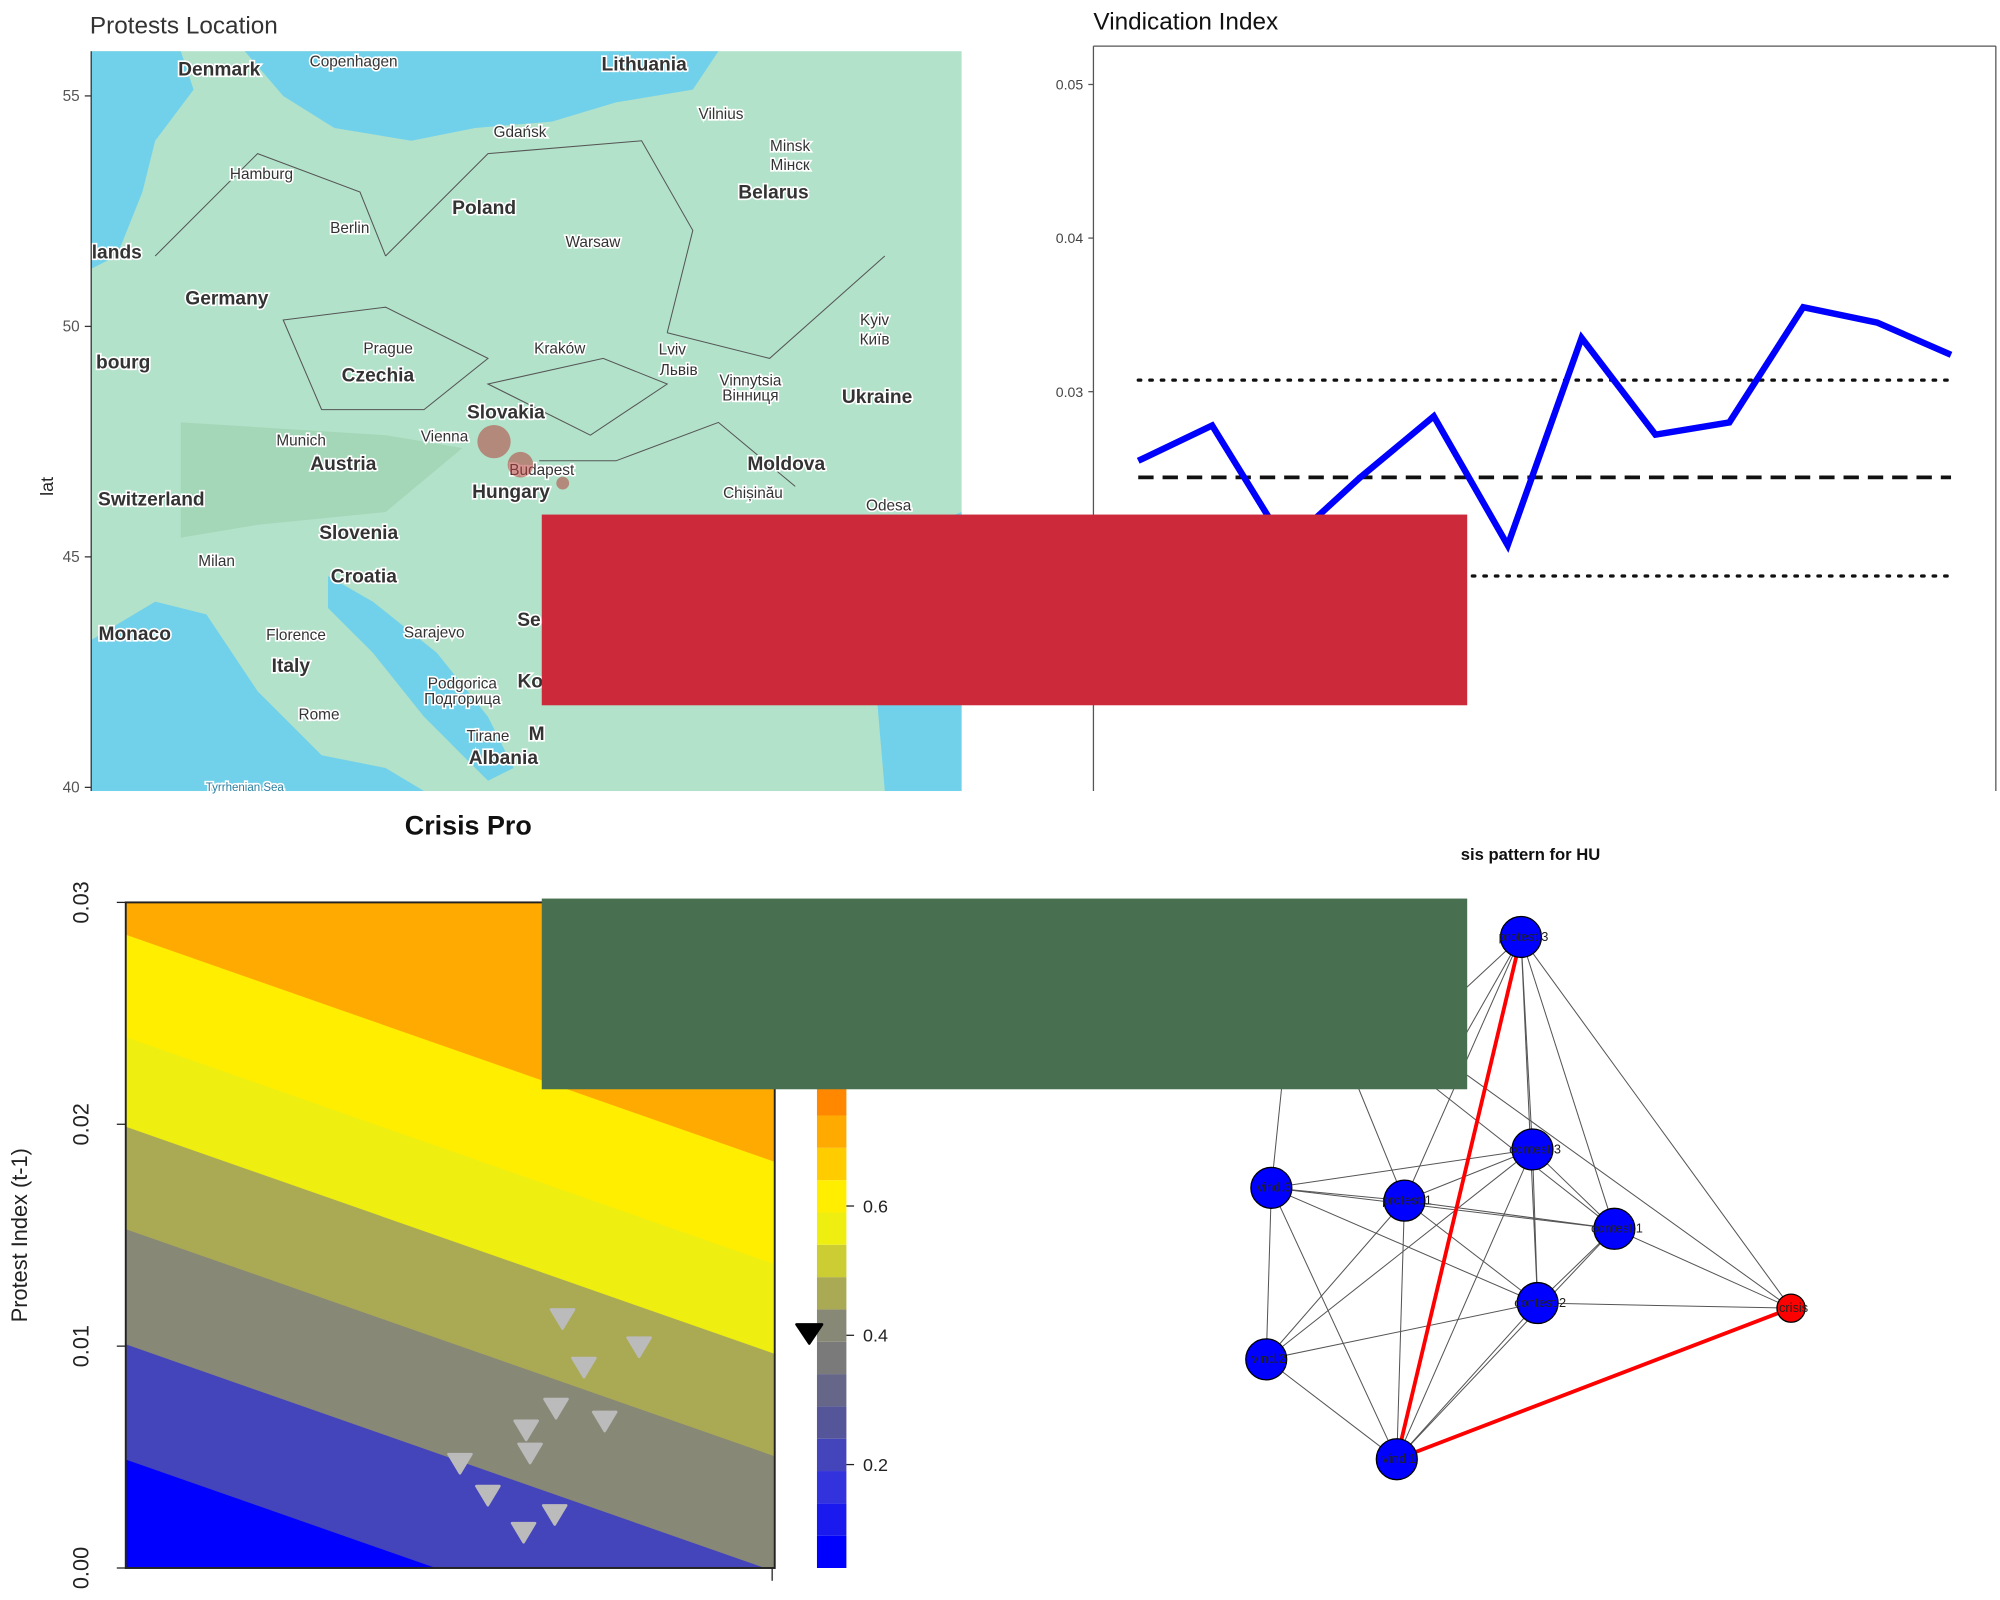 The height and width of the screenshot is (1600, 2000). I want to click on map-label: Chișinău, so click(753, 493).